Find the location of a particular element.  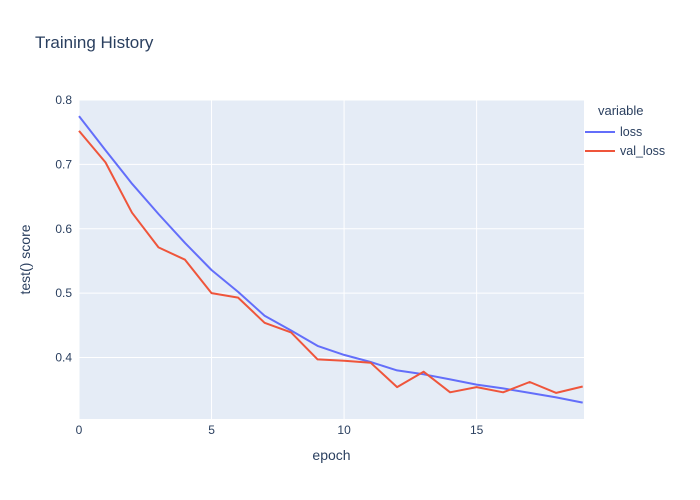

x-tick-label: 10 is located at coordinates (344, 430).